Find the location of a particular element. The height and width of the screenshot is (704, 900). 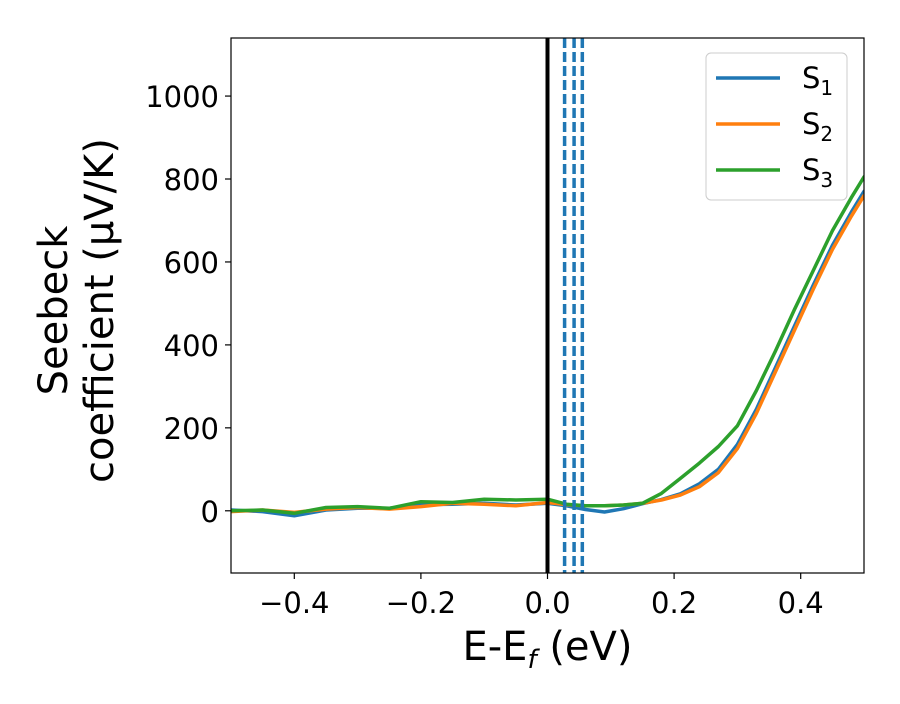

x-ticks-layer: −0.4 −0.2 0.0 0.2 0.4 is located at coordinates (541, 596).